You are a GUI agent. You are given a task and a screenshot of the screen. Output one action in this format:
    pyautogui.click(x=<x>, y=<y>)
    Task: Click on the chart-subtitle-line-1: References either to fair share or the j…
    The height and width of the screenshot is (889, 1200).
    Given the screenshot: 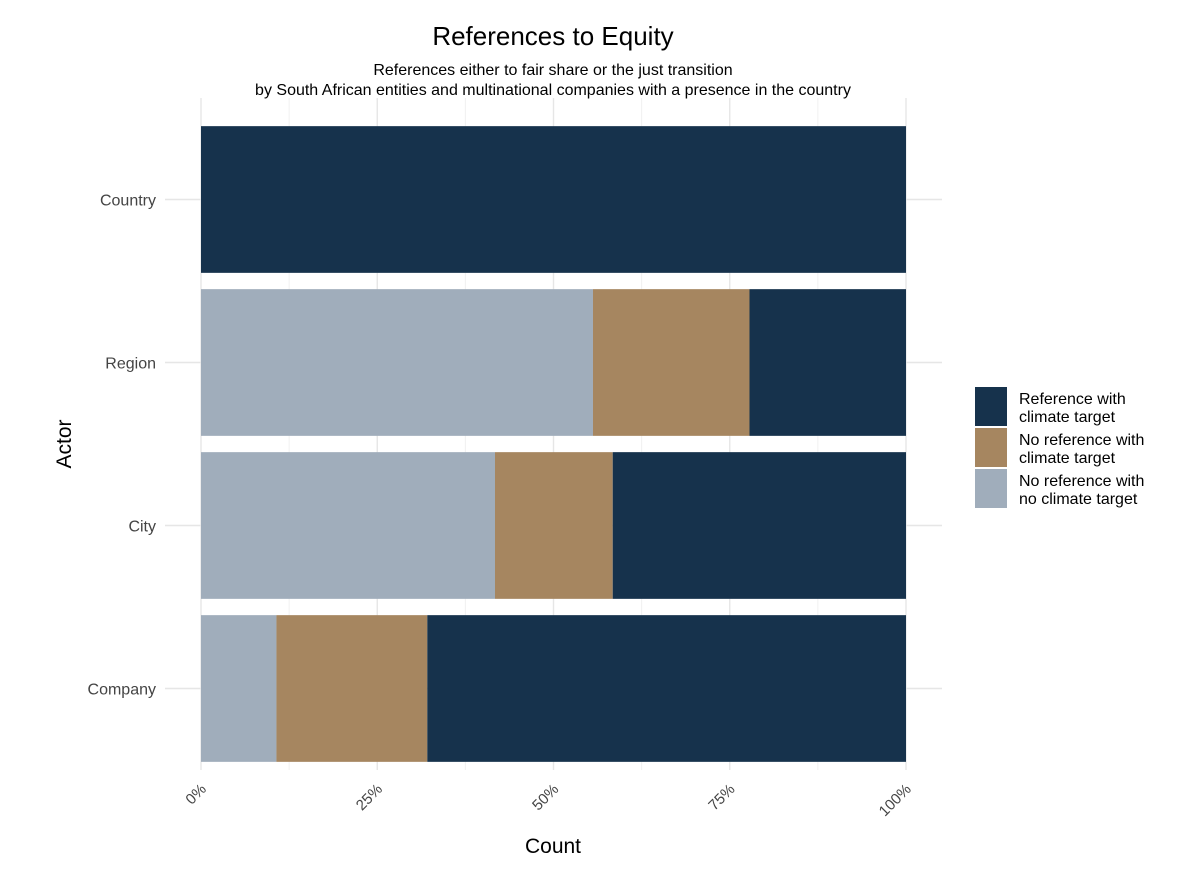 What is the action you would take?
    pyautogui.click(x=552, y=70)
    